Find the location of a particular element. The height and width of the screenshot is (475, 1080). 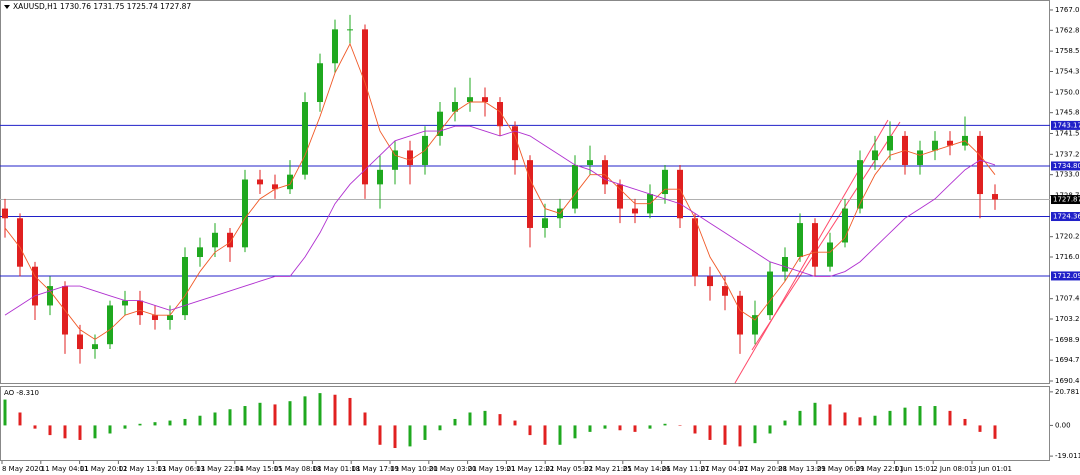

x-tick-label: 11 May 20:01 is located at coordinates (104, 469).